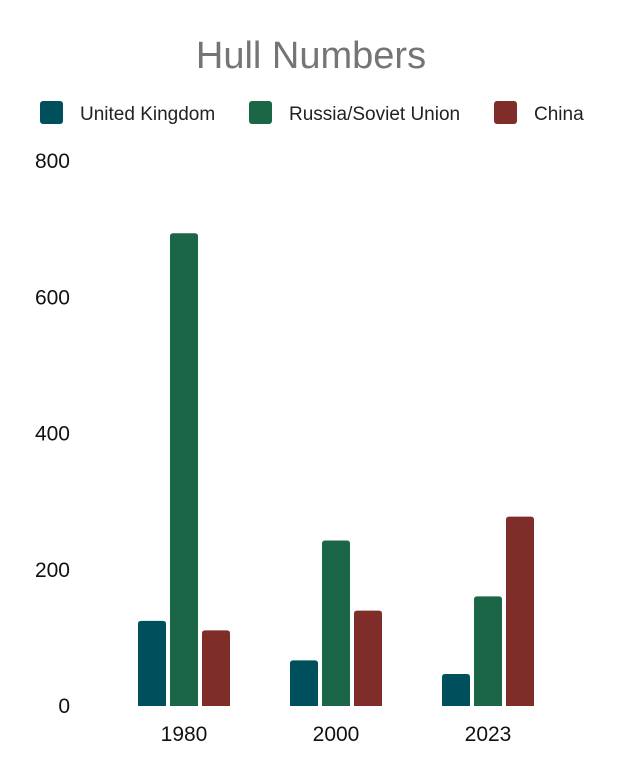 The height and width of the screenshot is (778, 622). I want to click on legend-item-russia-soviet-union: Russia/Soviet Union, so click(354, 113).